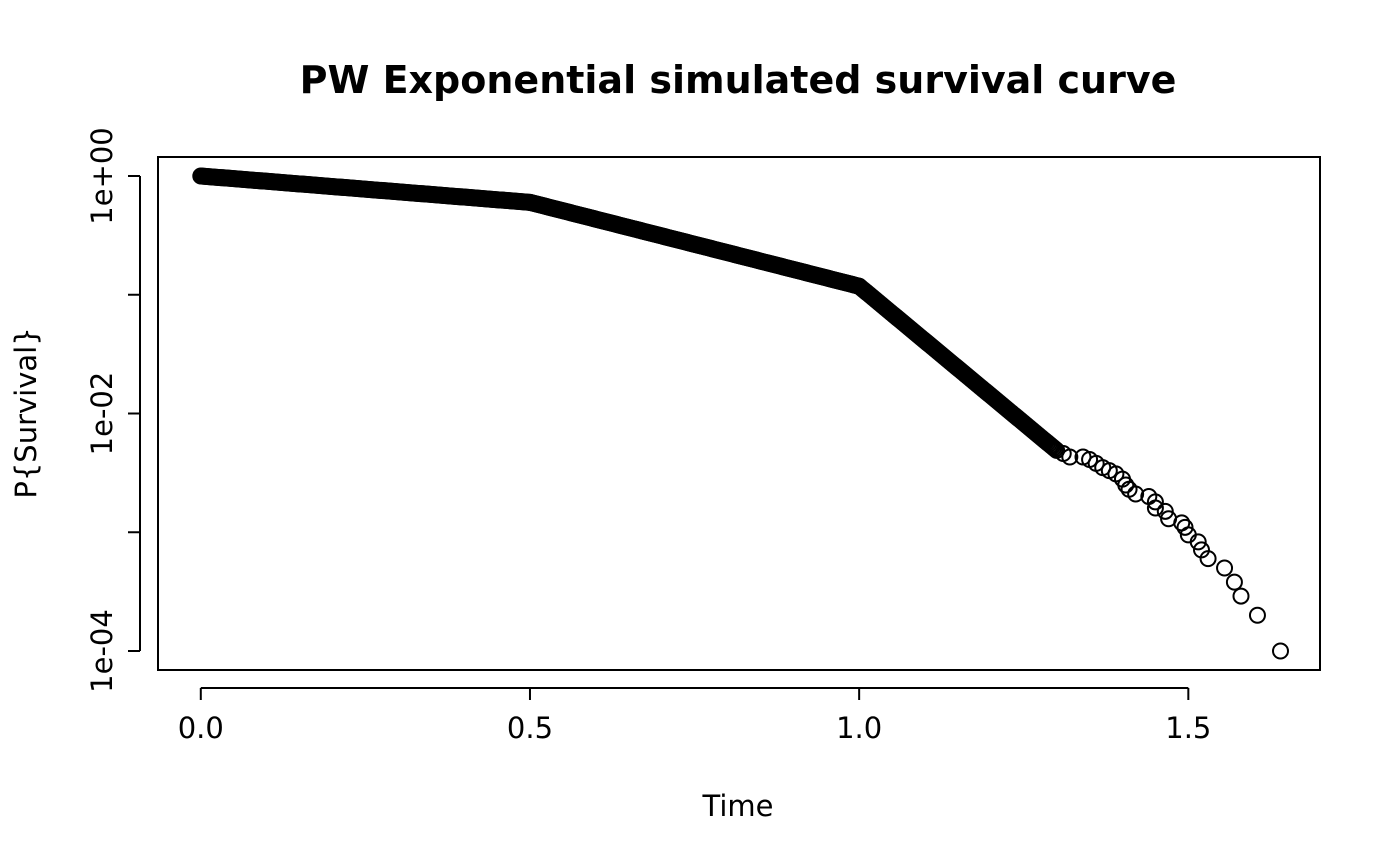 The height and width of the screenshot is (866, 1400). What do you see at coordinates (26, 412) in the screenshot?
I see `y-axis-label: P{Survival}` at bounding box center [26, 412].